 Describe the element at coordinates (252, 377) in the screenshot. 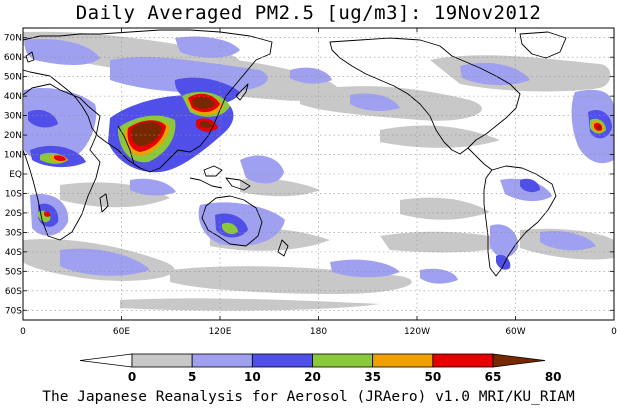

I see `colorbar-label: 10` at that location.